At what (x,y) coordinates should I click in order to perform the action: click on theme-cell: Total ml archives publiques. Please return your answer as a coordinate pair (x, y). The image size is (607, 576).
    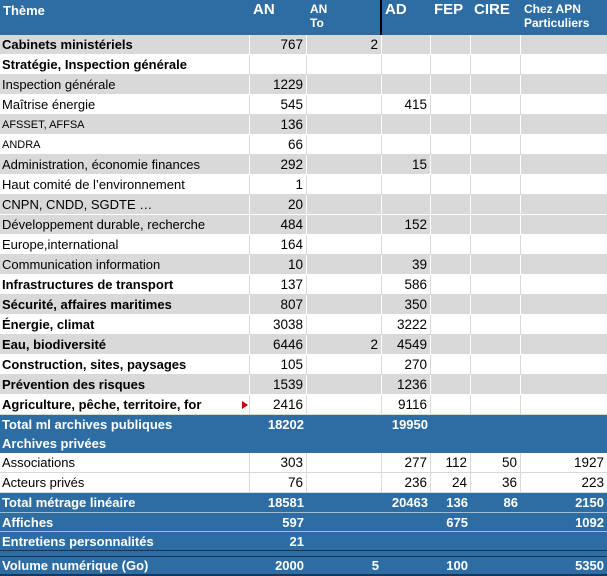
    Looking at the image, I should click on (87, 424).